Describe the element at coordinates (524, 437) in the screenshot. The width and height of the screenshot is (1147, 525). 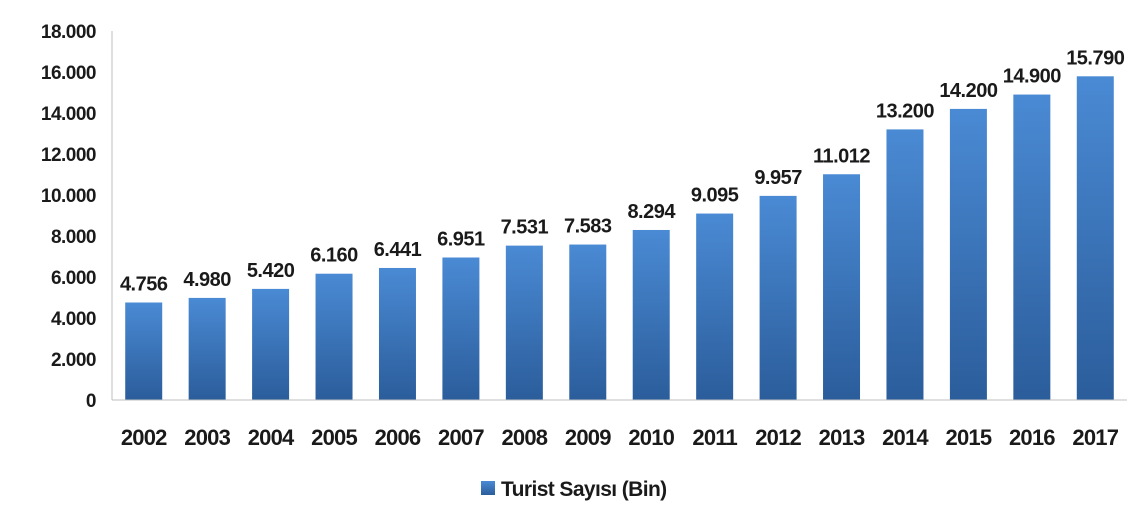
I see `x-tick-label-2008: 2008` at that location.